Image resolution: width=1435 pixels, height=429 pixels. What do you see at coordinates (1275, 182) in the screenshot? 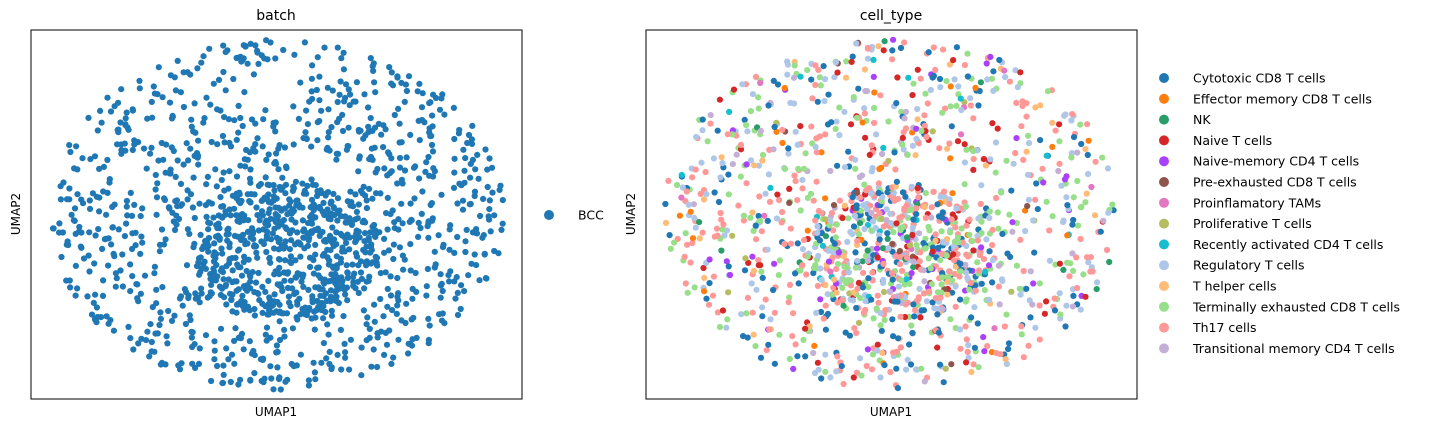
I see `celltype-legend-label: Pre-exhausted CD8 T cells` at bounding box center [1275, 182].